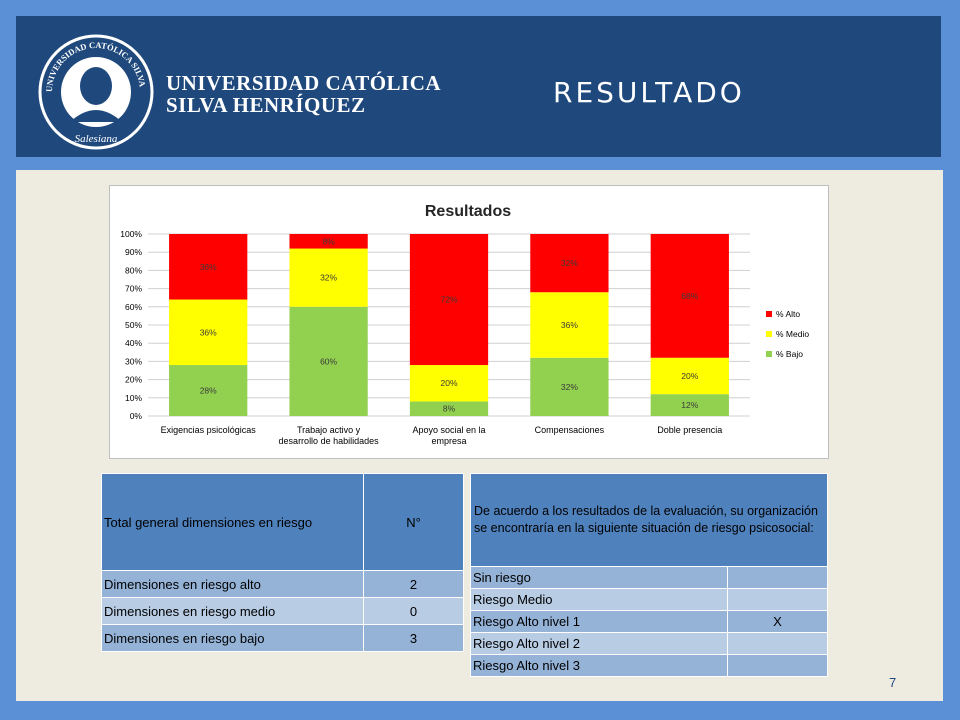  What do you see at coordinates (777, 621) in the screenshot?
I see `row-mark: X` at bounding box center [777, 621].